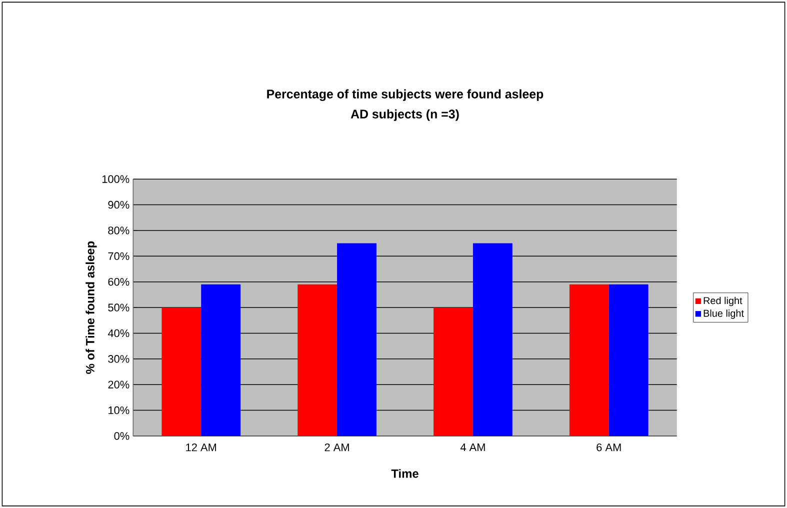 The height and width of the screenshot is (508, 787). What do you see at coordinates (404, 115) in the screenshot?
I see `chart-subtitle: AD subjects (n =3)` at bounding box center [404, 115].